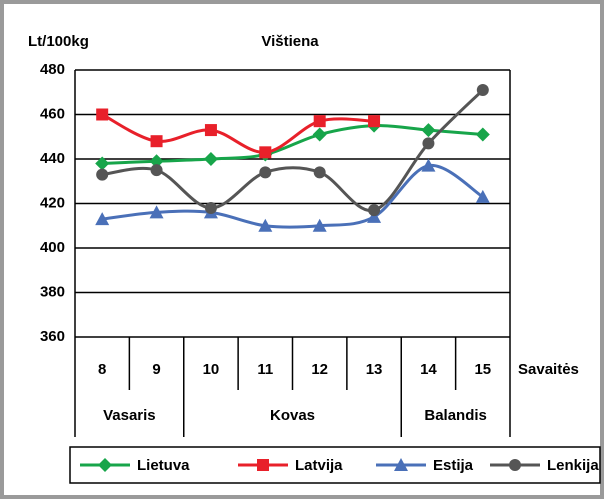  I want to click on month-label: Balandis, so click(455, 415).